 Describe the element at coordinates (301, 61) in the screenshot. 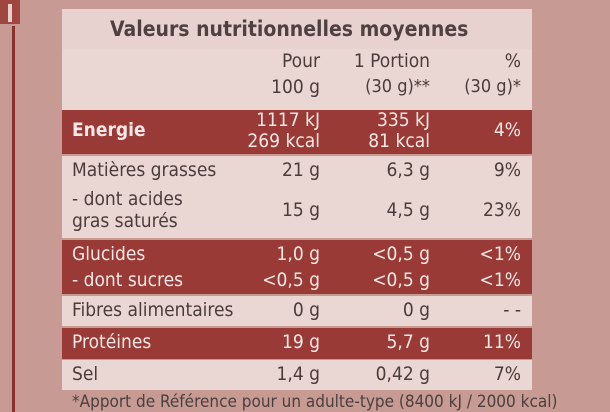

I see `header-col1-line1: Pour` at that location.